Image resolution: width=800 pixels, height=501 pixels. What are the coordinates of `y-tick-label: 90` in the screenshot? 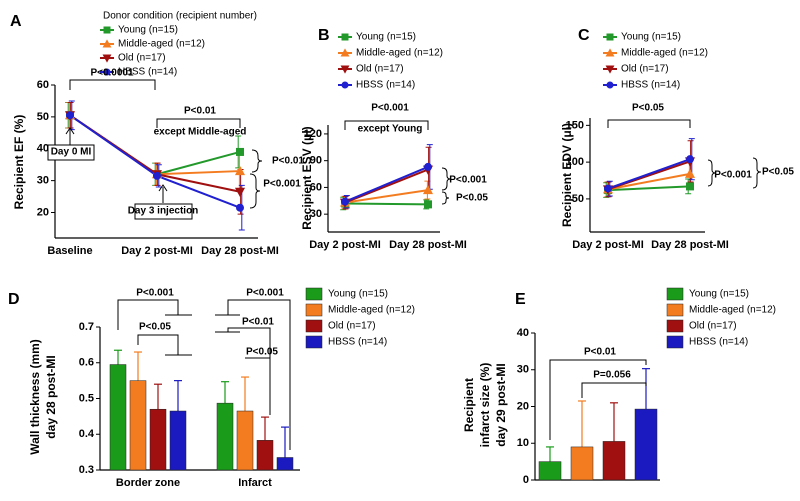 It's located at (316, 161).